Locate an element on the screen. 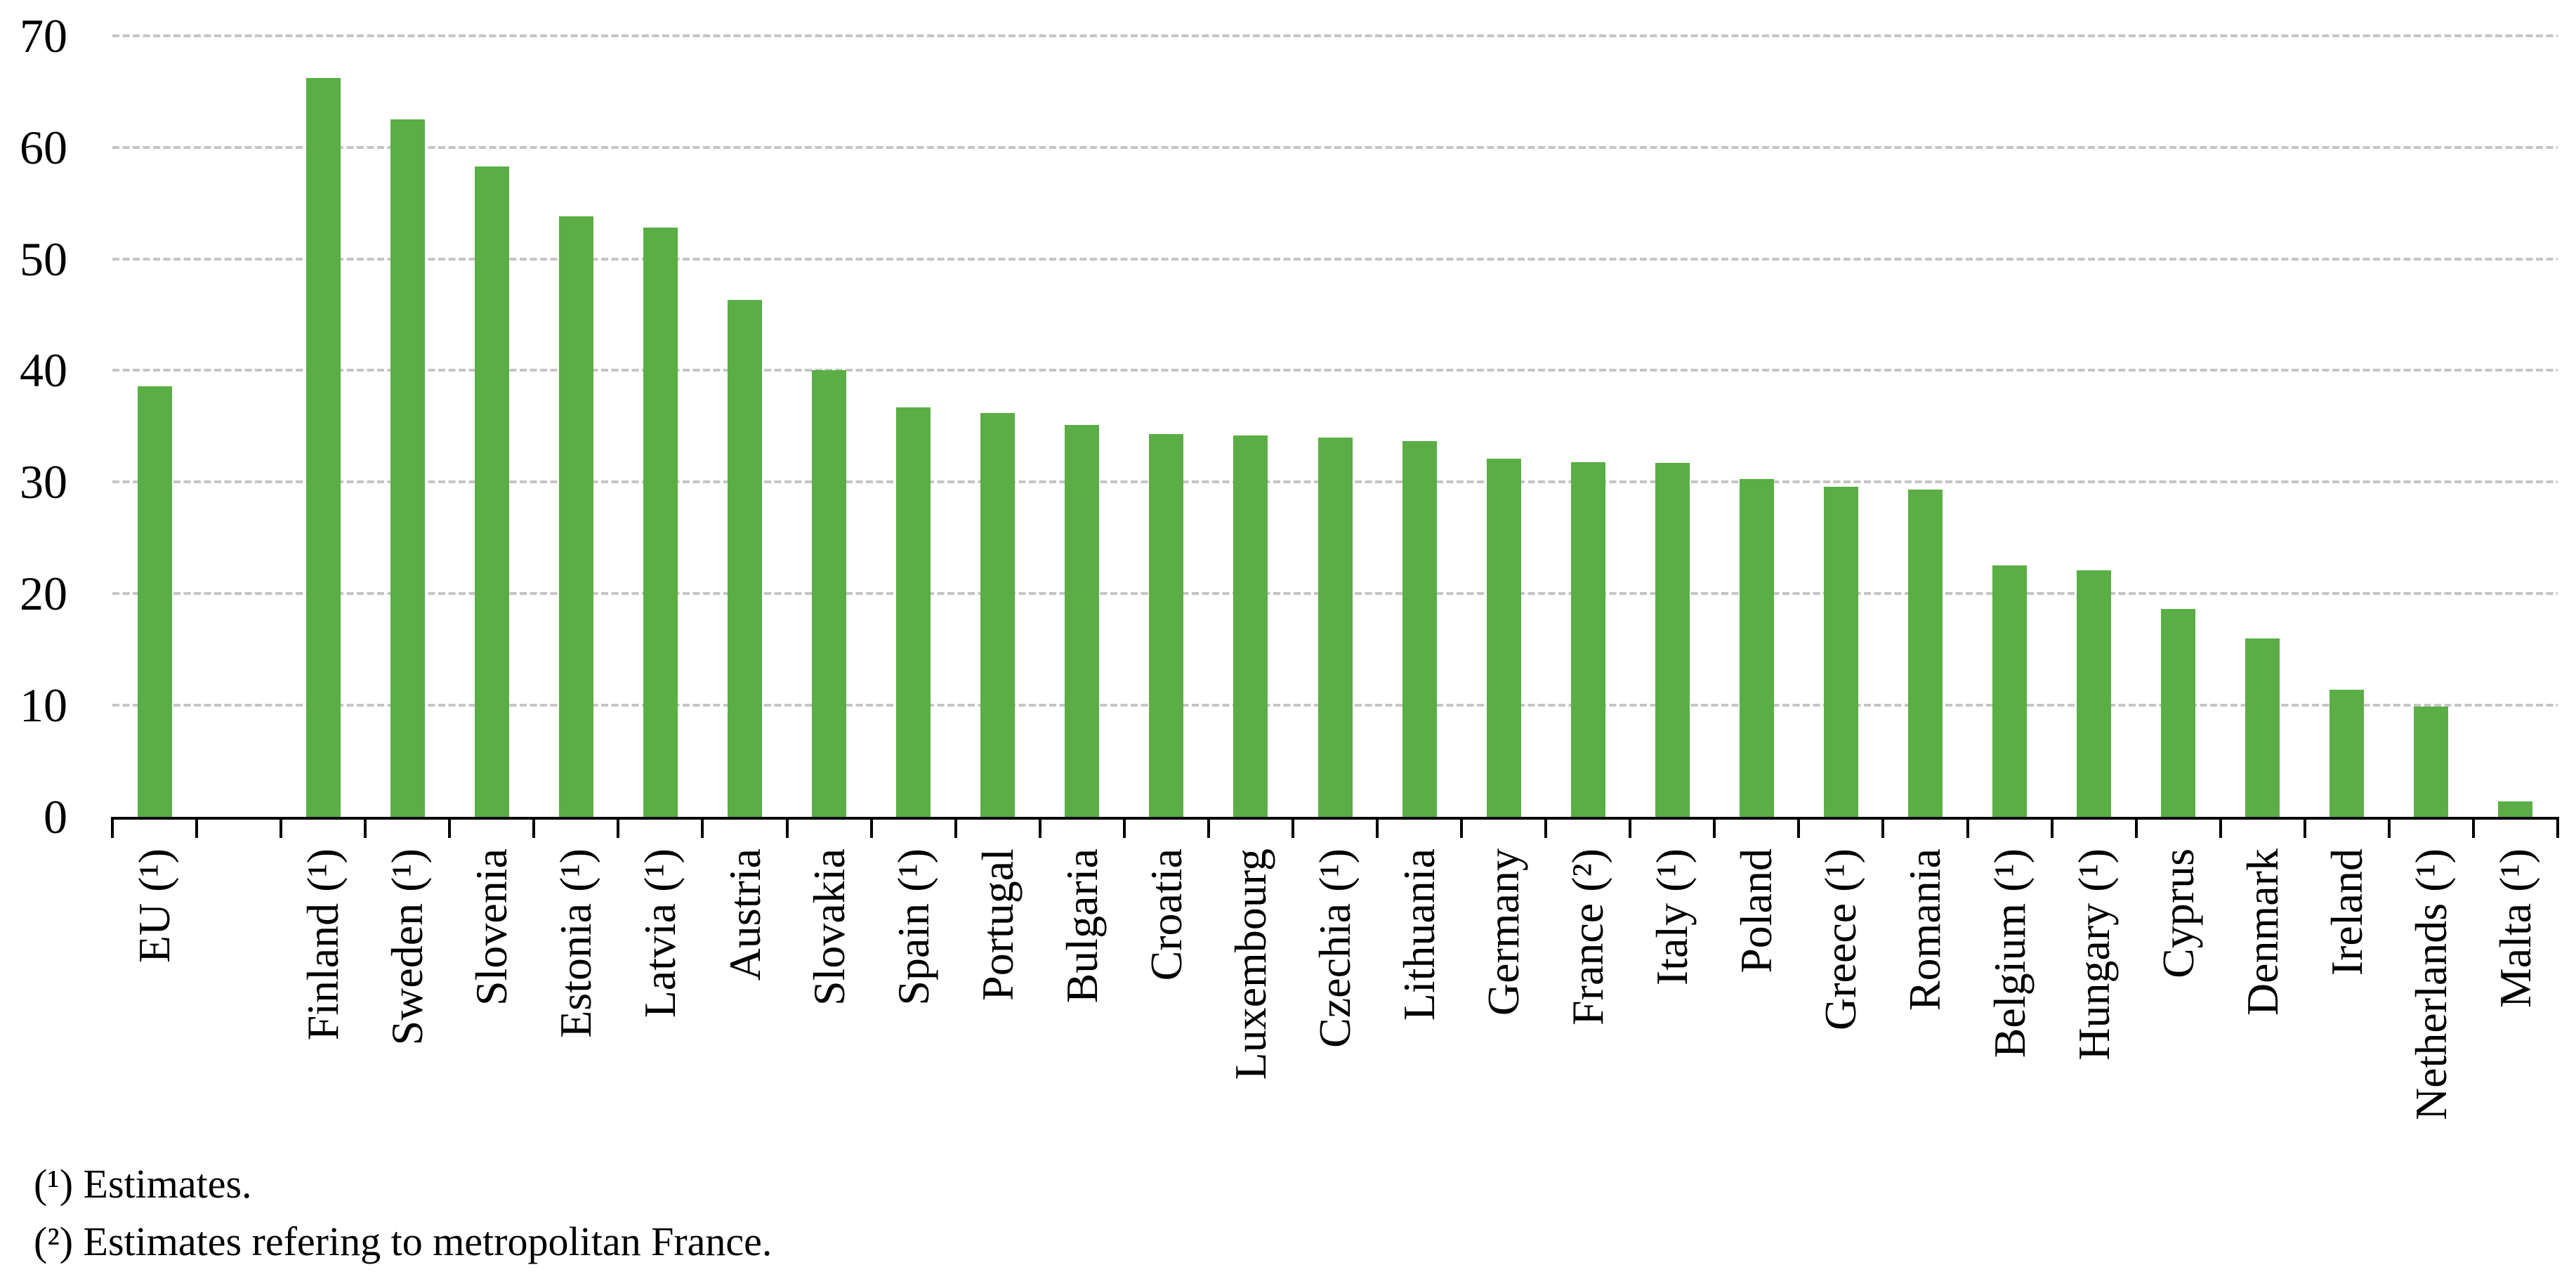 This screenshot has height=1279, width=2576. x-axis-label: Bulgaria is located at coordinates (1081, 926).